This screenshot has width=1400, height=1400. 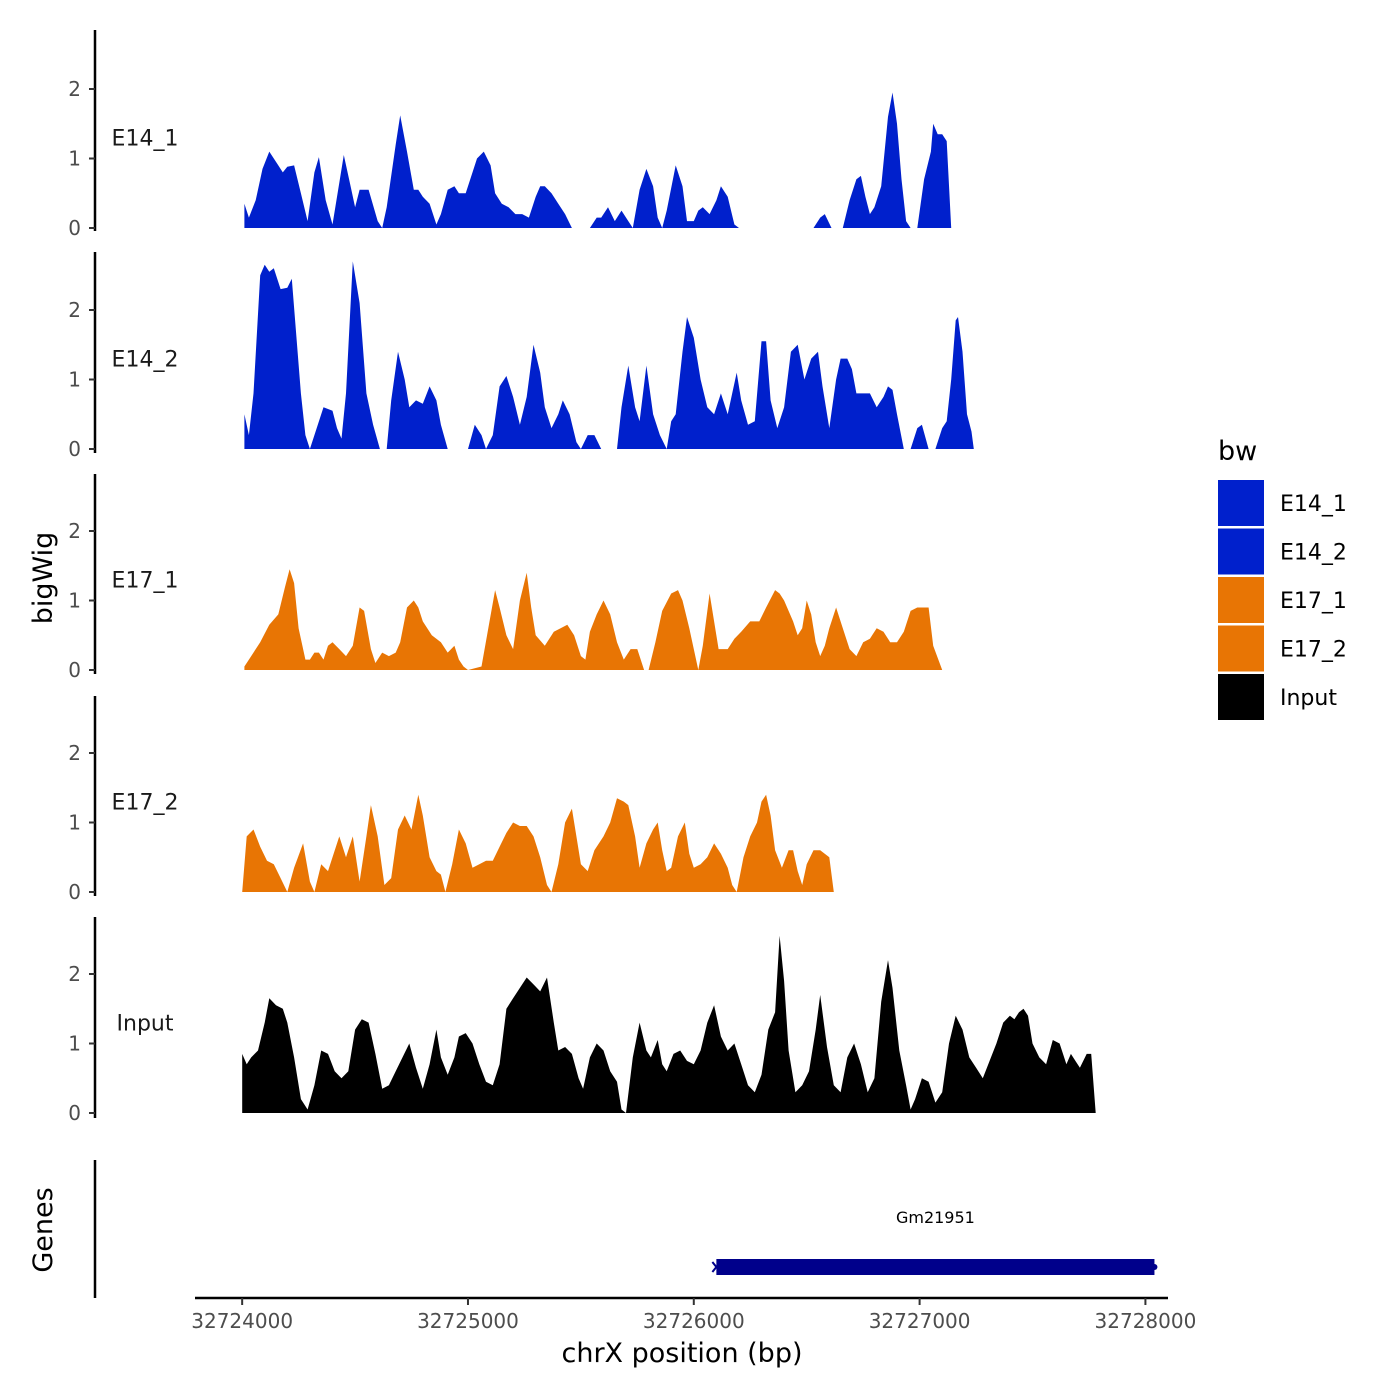 What do you see at coordinates (716, 1267) in the screenshot?
I see `gene-strand-mark` at bounding box center [716, 1267].